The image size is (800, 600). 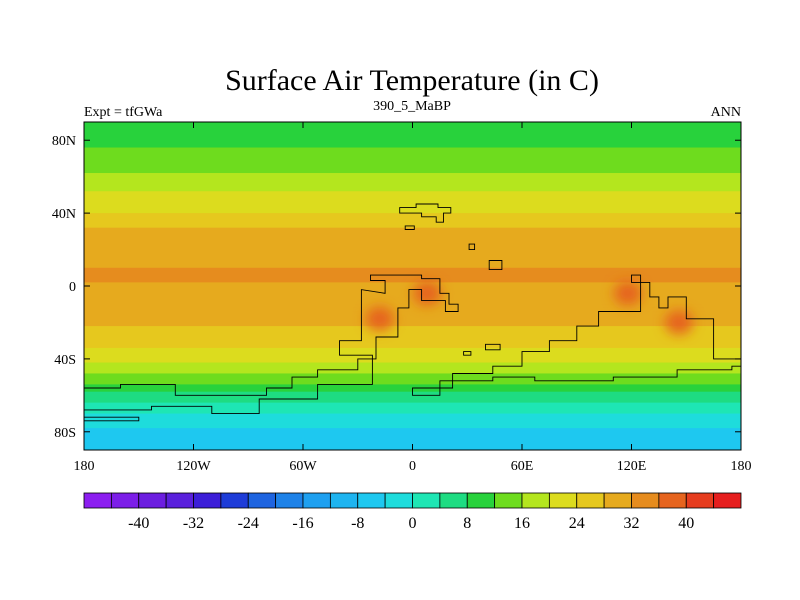 What do you see at coordinates (72, 287) in the screenshot?
I see `y-tick-label: 0` at bounding box center [72, 287].